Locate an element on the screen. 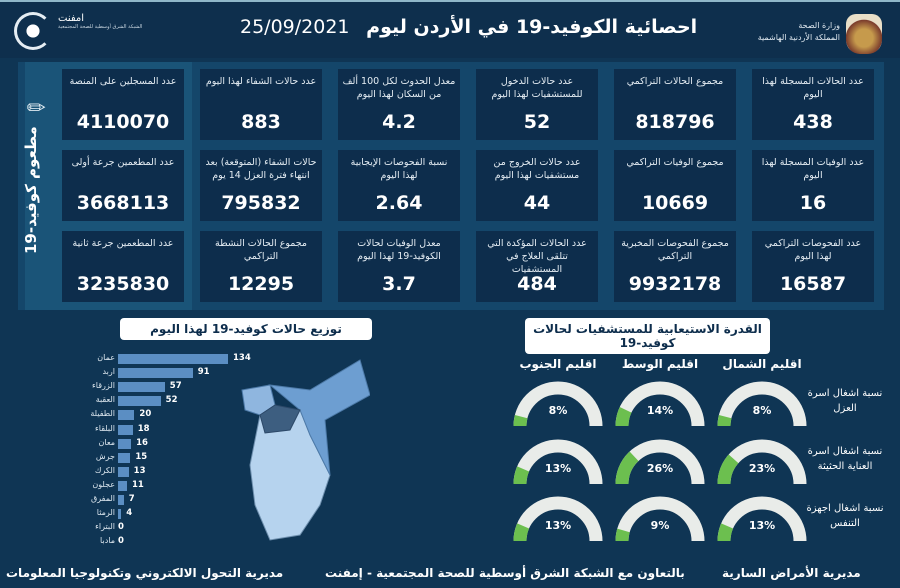 This screenshot has width=900, height=588. gauge: 14% is located at coordinates (660, 403).